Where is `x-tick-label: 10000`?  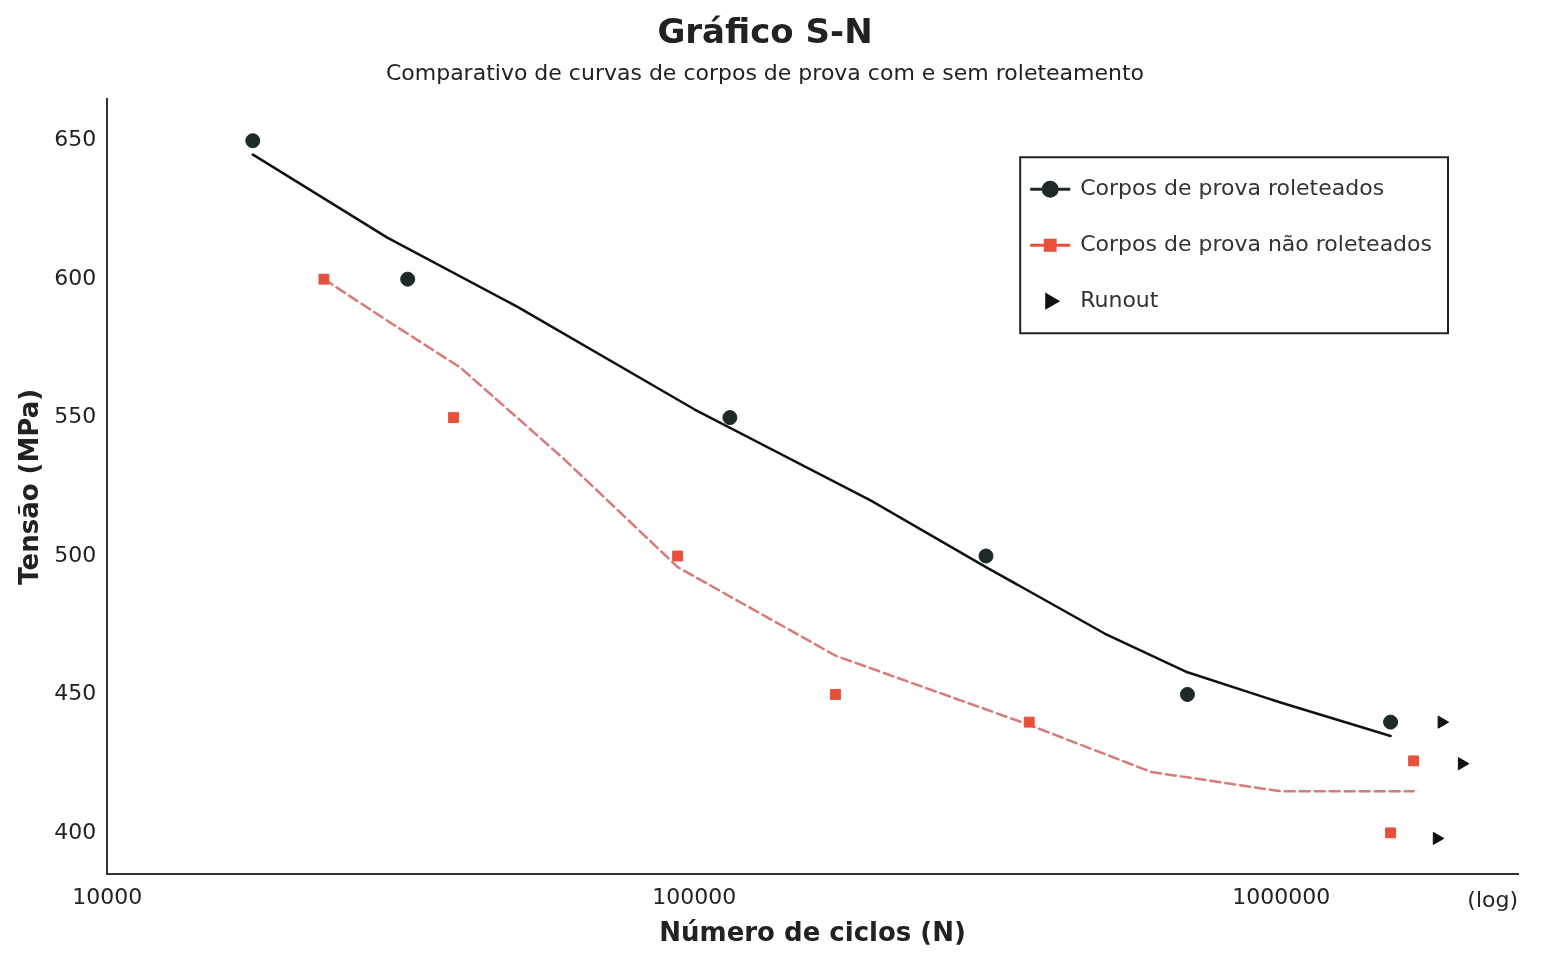 x-tick-label: 10000 is located at coordinates (107, 897).